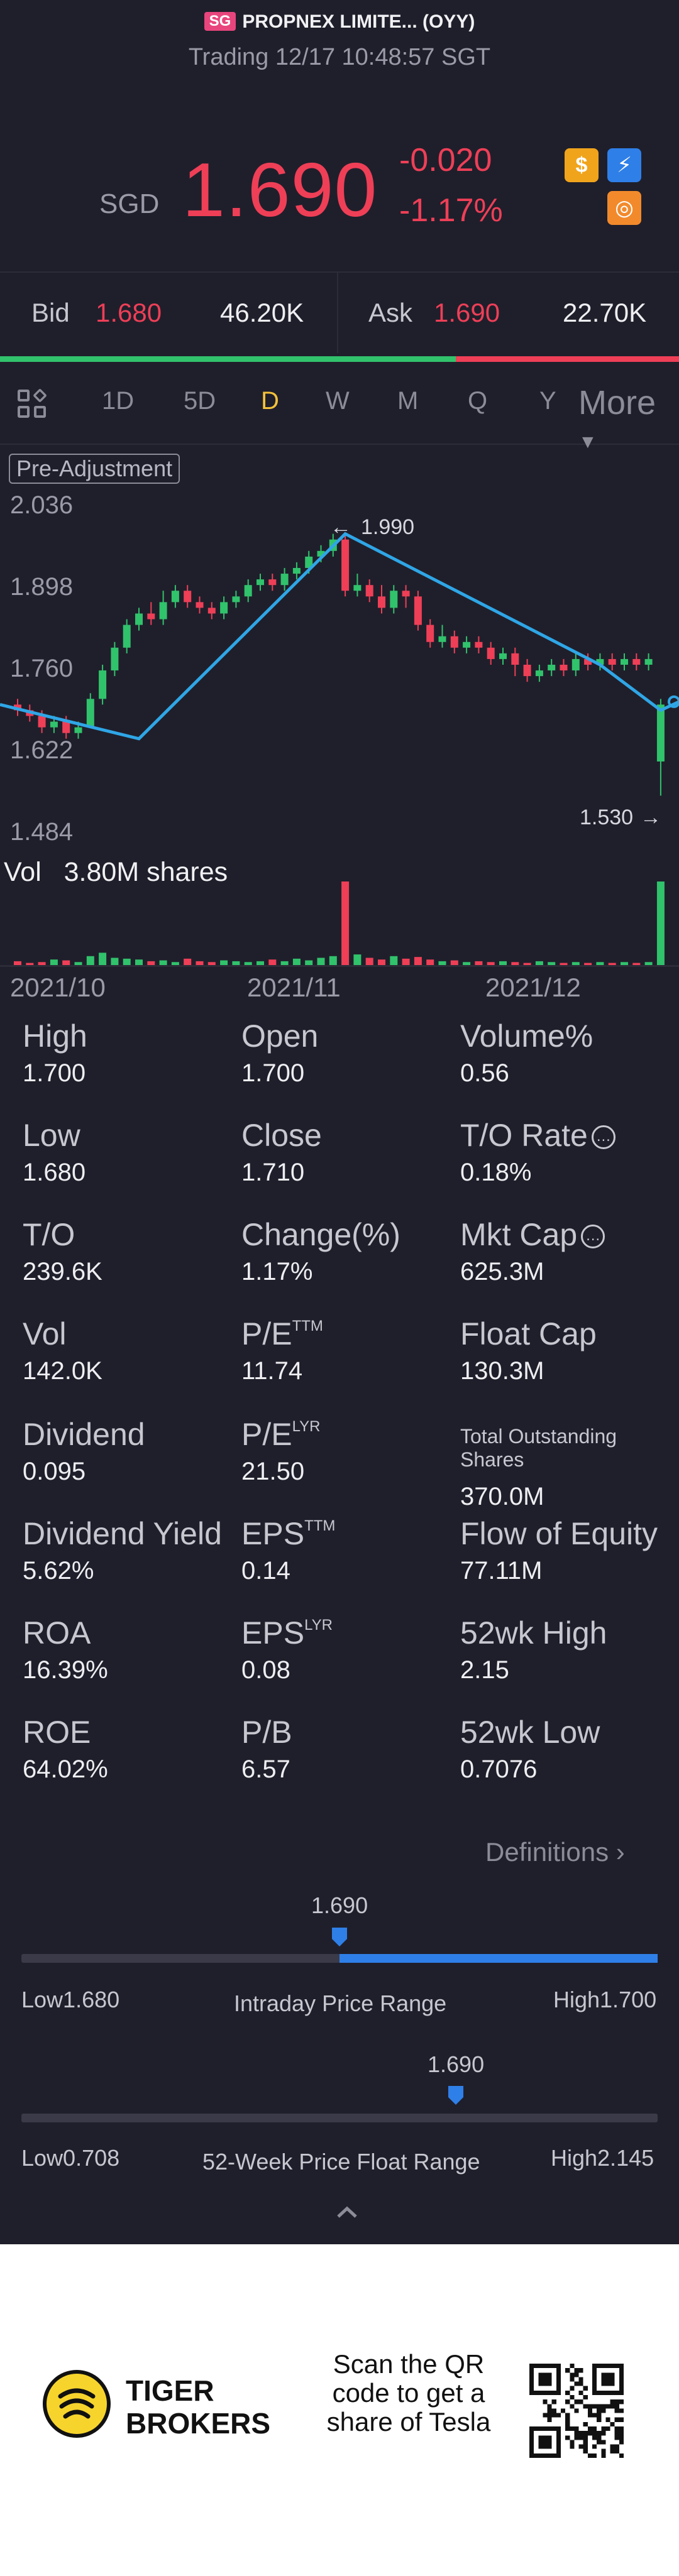 This screenshot has width=679, height=2576. I want to click on lightning-icon: ⚡, so click(624, 165).